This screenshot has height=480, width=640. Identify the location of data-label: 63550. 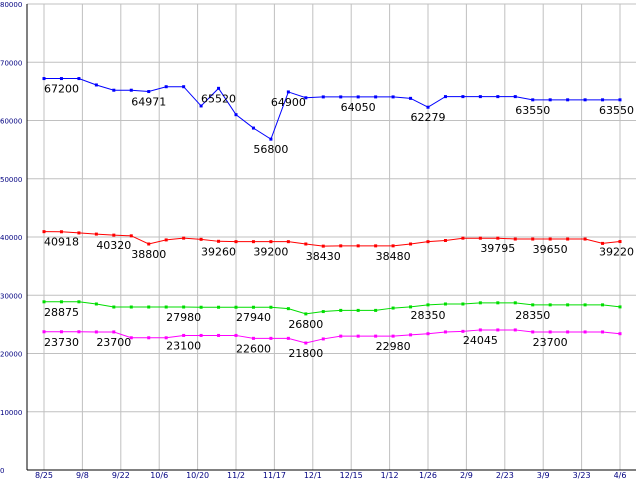
(616, 110).